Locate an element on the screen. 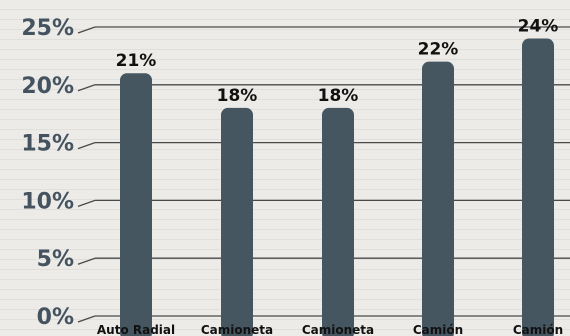 This screenshot has width=570, height=336. x-category-label: Auto Radial is located at coordinates (136, 329).